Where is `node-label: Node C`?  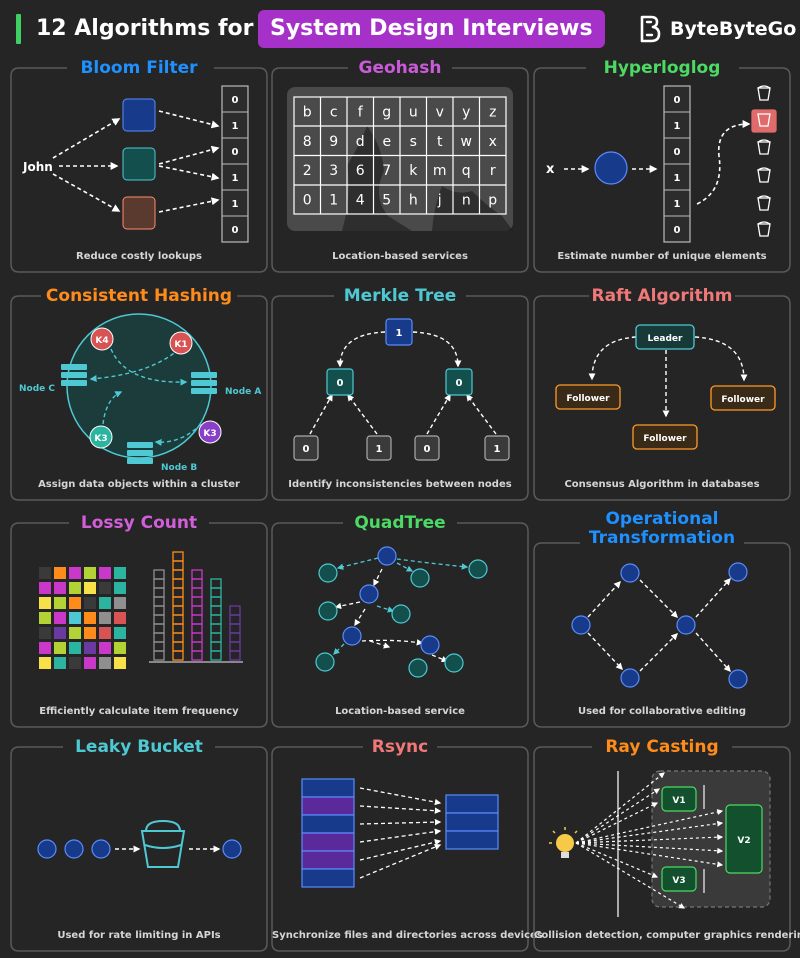 node-label: Node C is located at coordinates (37, 389).